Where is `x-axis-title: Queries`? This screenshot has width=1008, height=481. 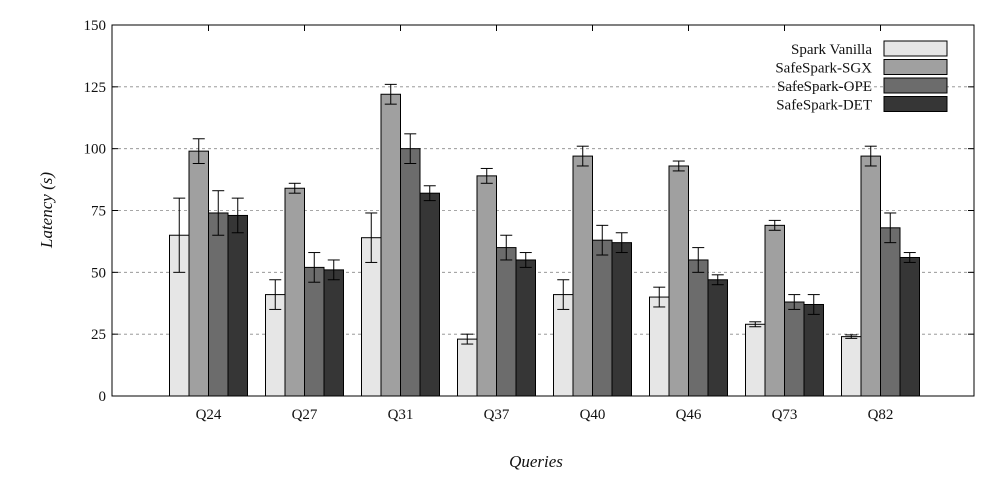
x-axis-title: Queries is located at coordinates (536, 461).